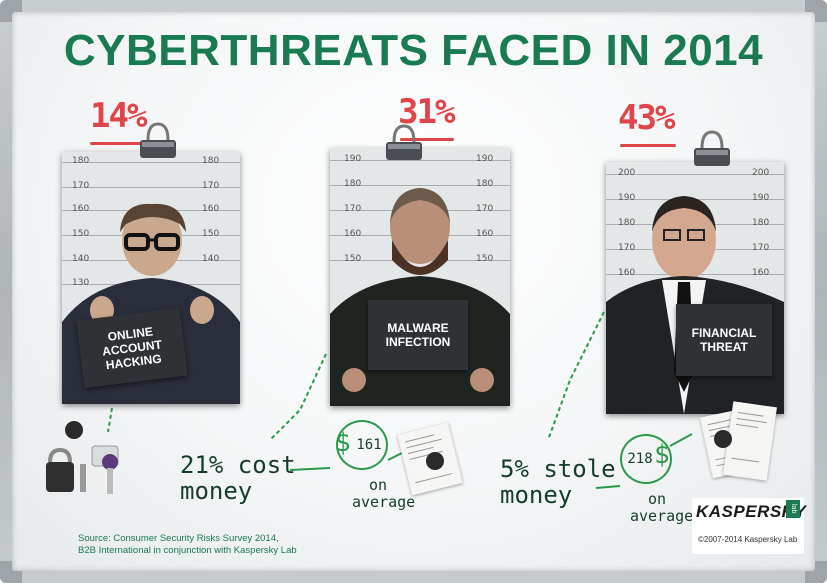 Image resolution: width=827 pixels, height=583 pixels. I want to click on amount-circle: 218, so click(646, 459).